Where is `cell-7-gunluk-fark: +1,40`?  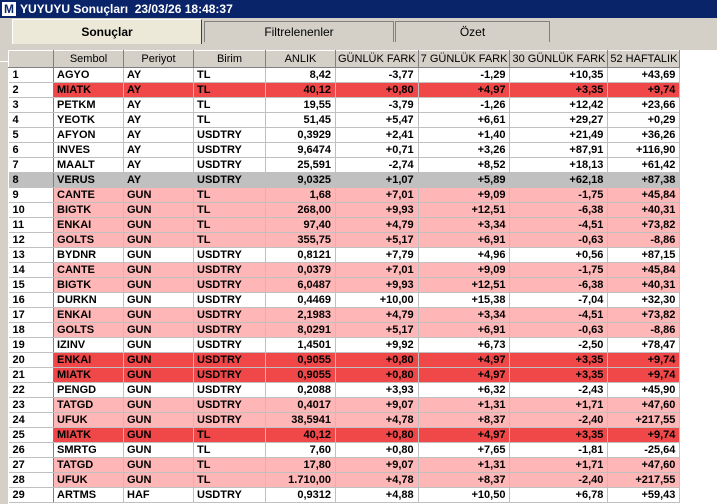
cell-7-gunluk-fark: +1,40 is located at coordinates (464, 135).